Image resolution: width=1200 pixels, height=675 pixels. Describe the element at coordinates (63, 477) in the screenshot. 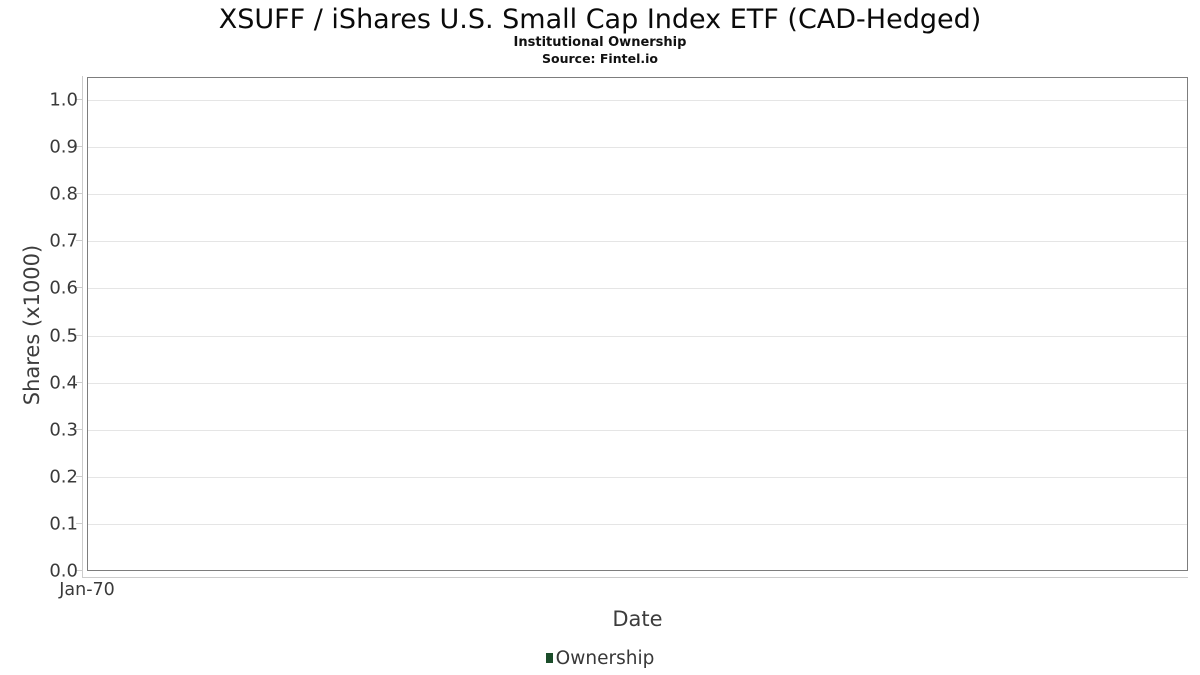

I see `y-tick-label: 0.2` at that location.